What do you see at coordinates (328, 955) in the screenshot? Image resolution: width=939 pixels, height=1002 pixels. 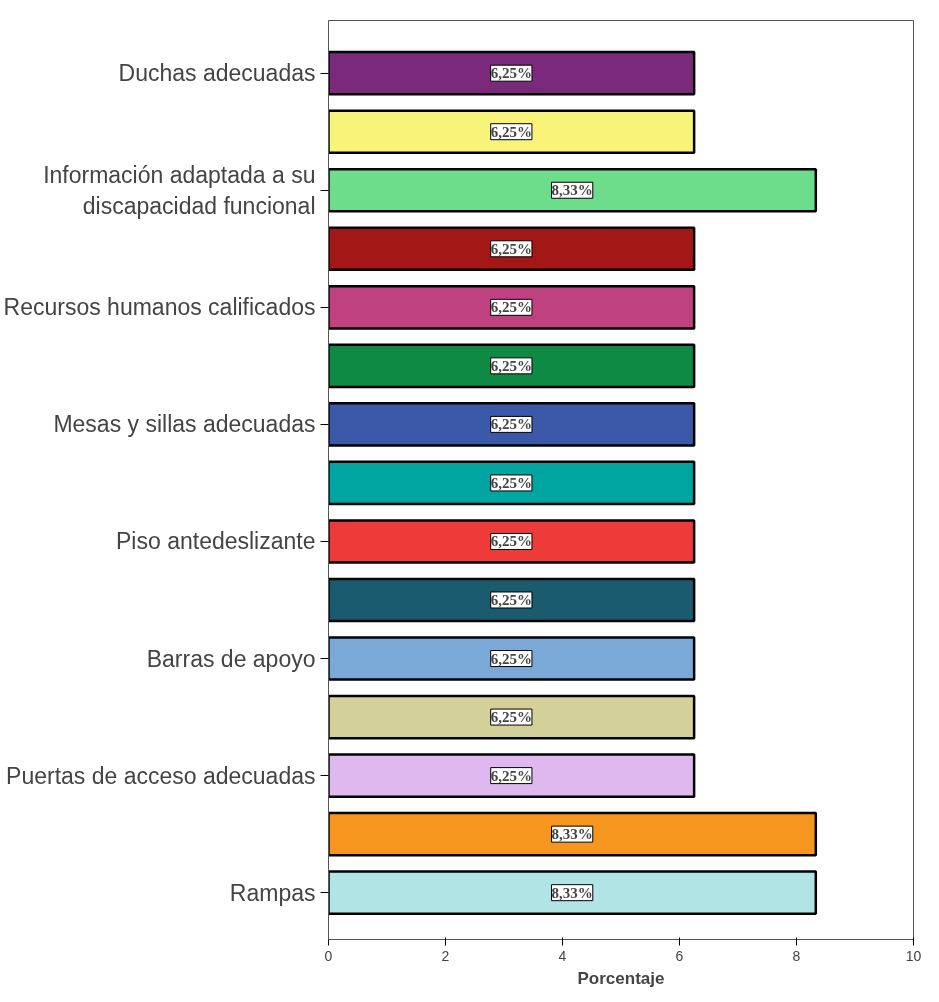 I see `x-tick-label: 0` at bounding box center [328, 955].